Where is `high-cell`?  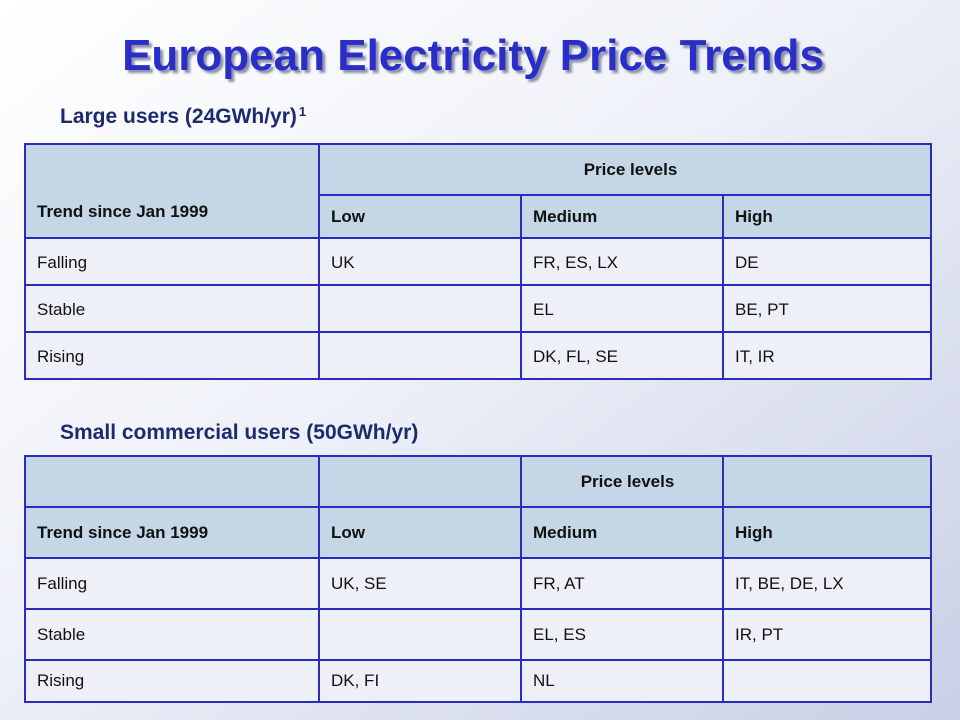 high-cell is located at coordinates (827, 681).